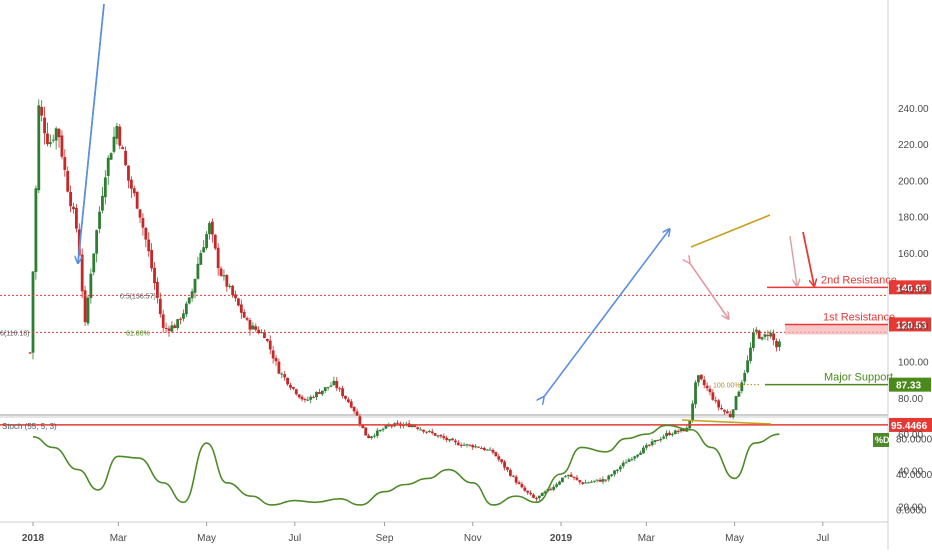  What do you see at coordinates (909, 426) in the screenshot?
I see `stoch-level-tag-label: 95.4466` at bounding box center [909, 426].